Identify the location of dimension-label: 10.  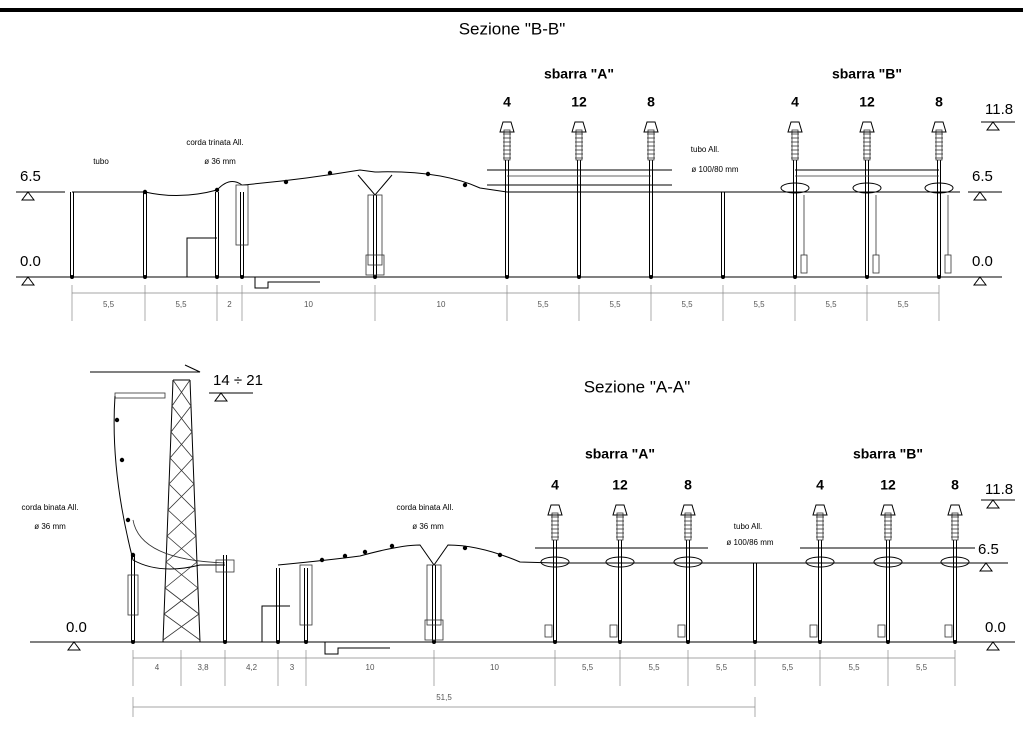
(308, 304).